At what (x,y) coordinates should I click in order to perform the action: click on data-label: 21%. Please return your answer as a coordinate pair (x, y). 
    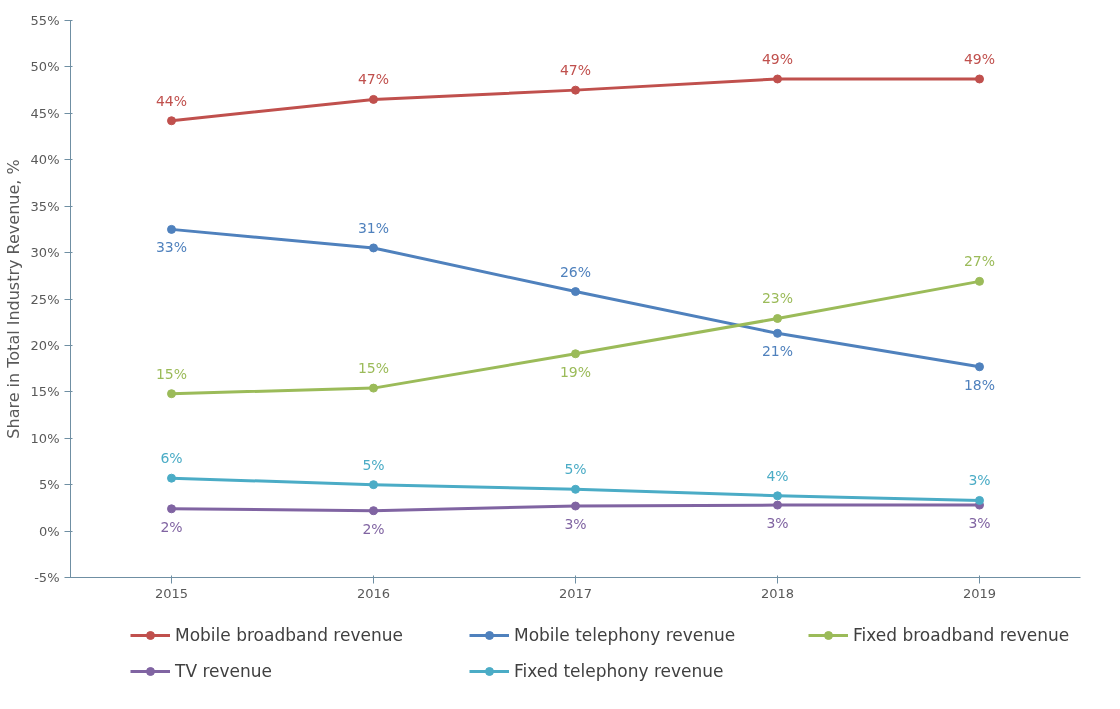
    Looking at the image, I should click on (777, 351).